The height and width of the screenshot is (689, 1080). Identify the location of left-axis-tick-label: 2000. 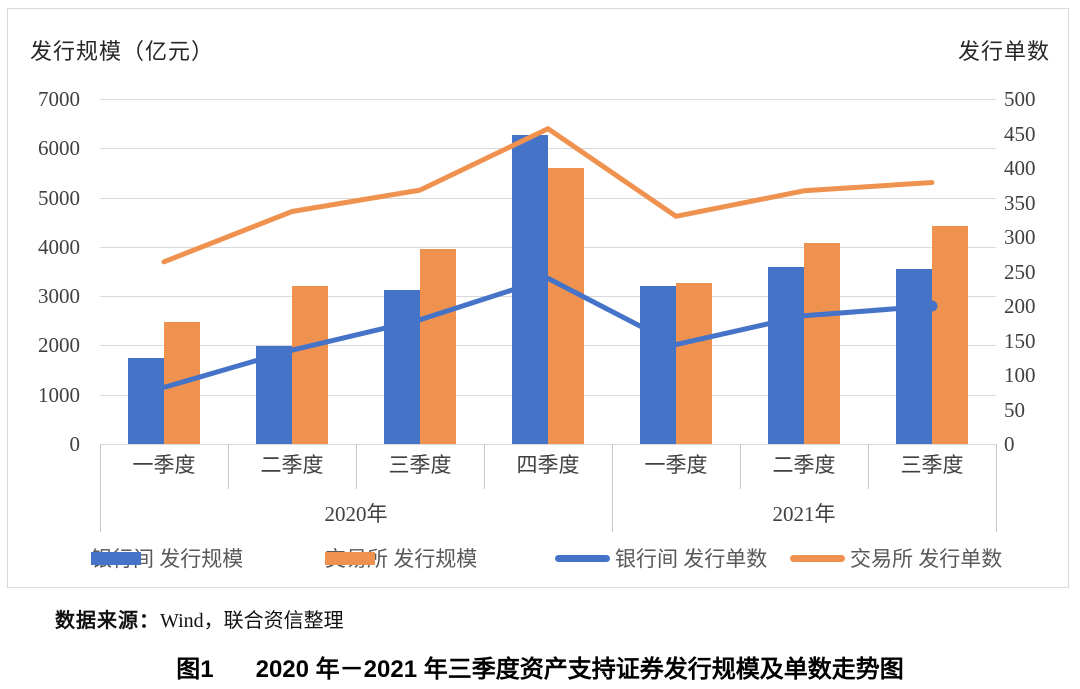
(59, 345).